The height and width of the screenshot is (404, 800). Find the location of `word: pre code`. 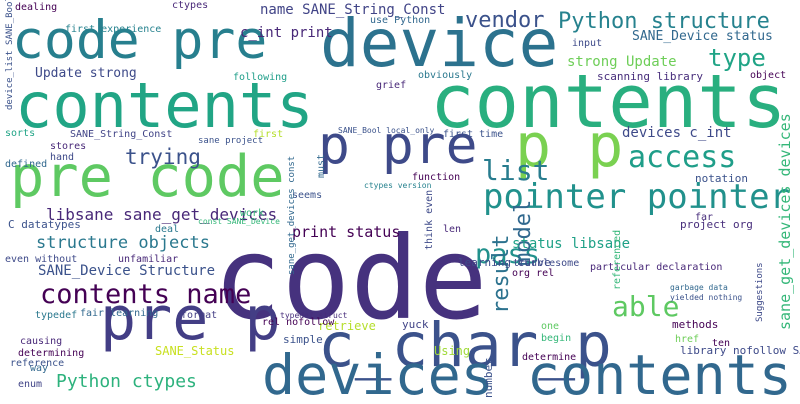

word: pre code is located at coordinates (147, 177).